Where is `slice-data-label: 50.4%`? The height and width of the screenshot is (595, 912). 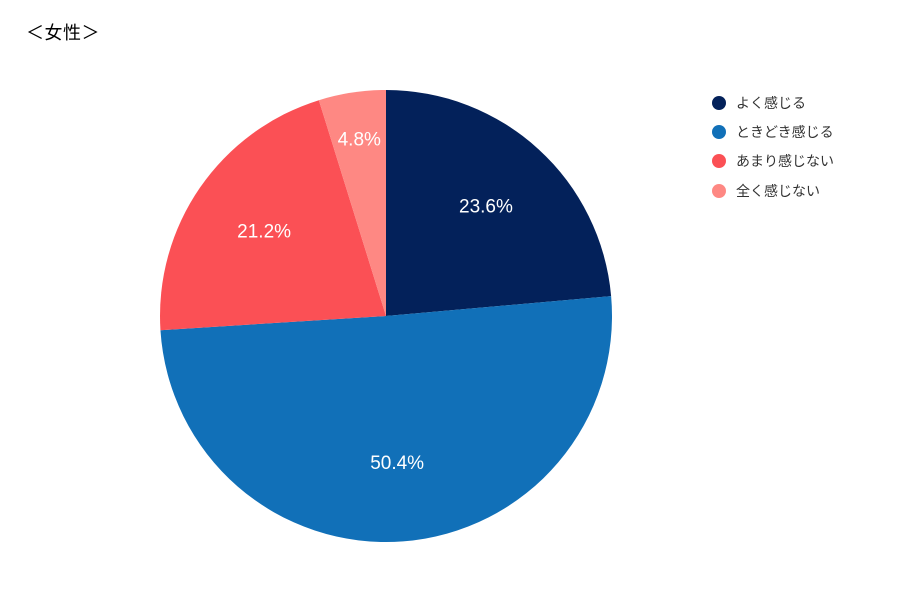 slice-data-label: 50.4% is located at coordinates (397, 463).